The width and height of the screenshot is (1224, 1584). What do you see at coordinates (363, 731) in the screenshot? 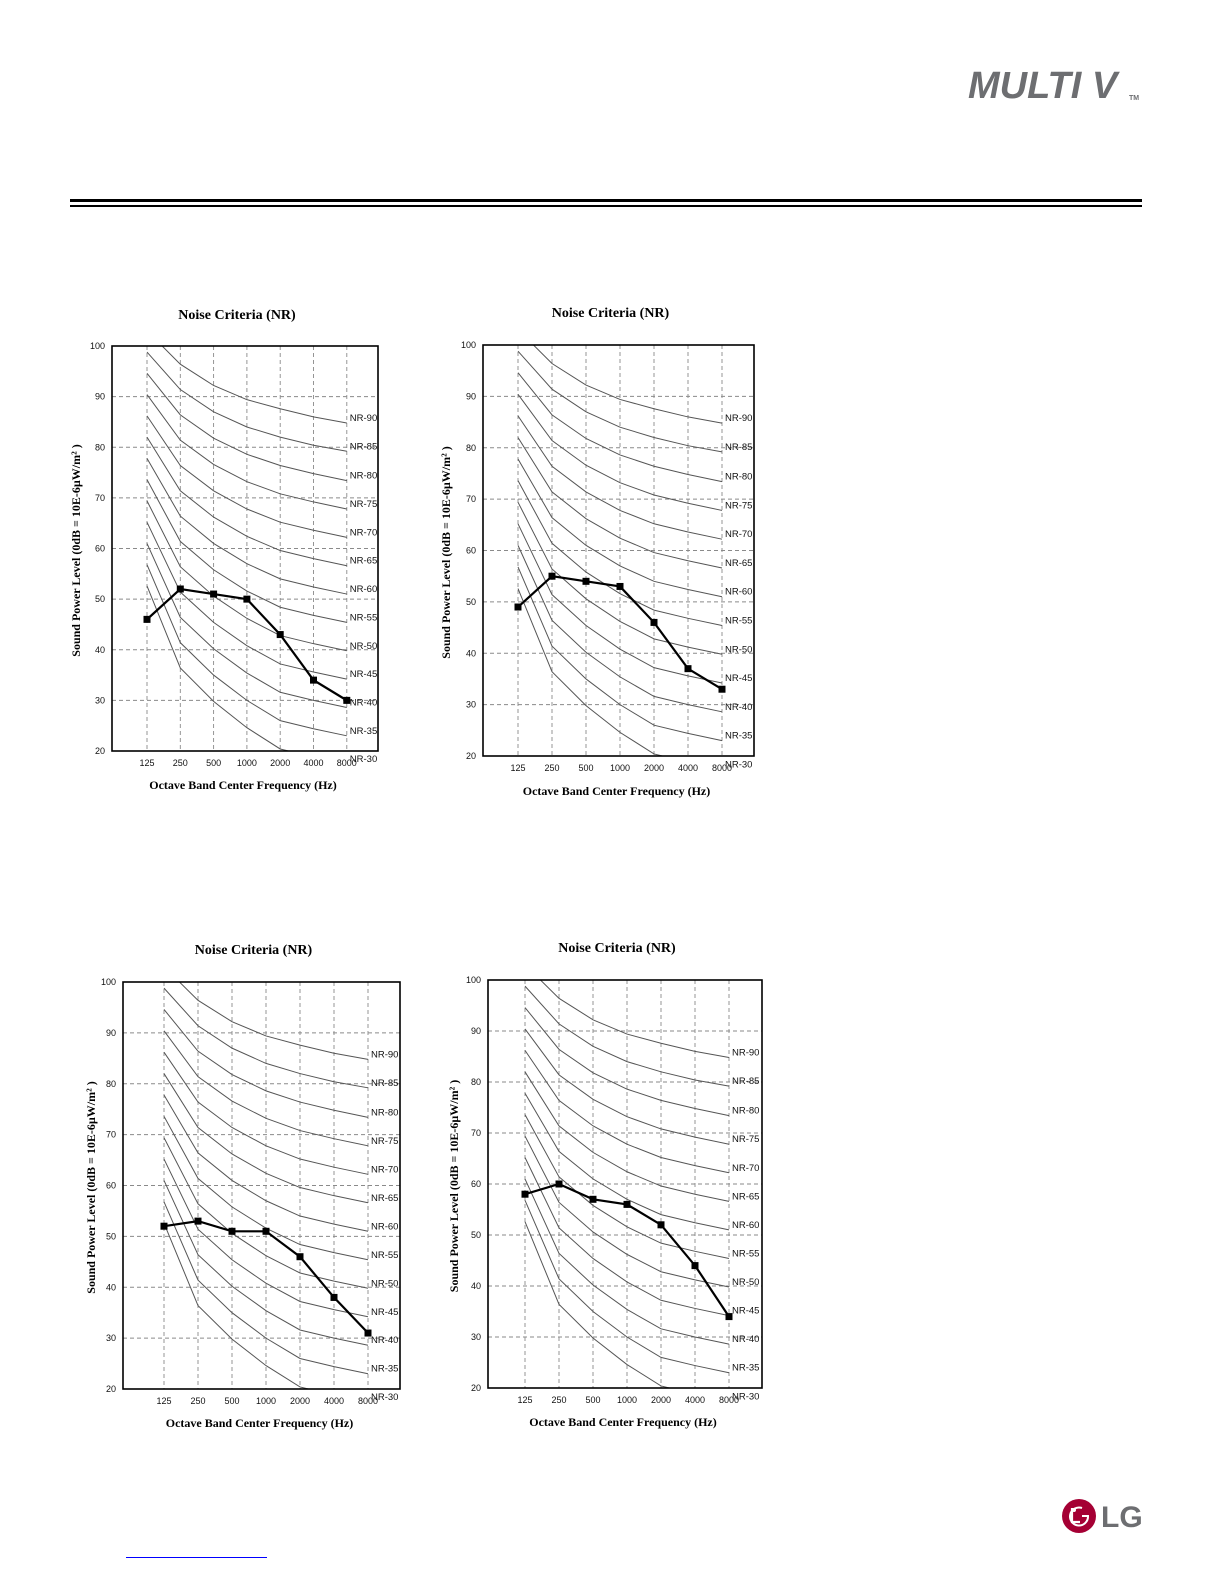
I see `nr-curve-label: NR-35` at bounding box center [363, 731].